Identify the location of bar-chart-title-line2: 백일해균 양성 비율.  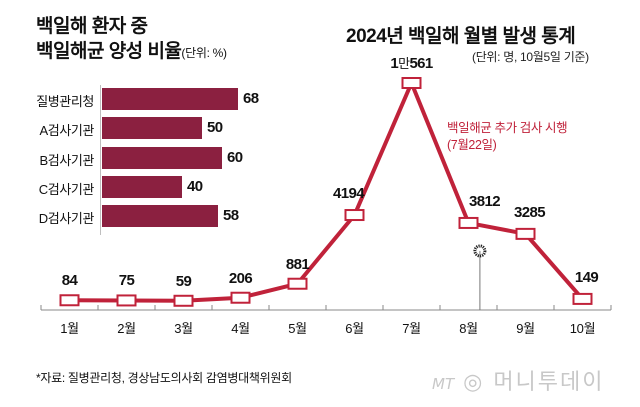
(109, 51).